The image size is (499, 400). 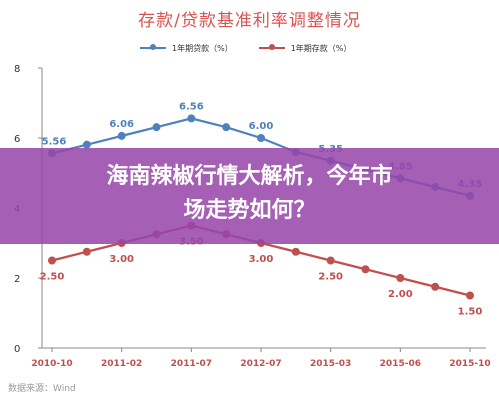 What do you see at coordinates (121, 124) in the screenshot?
I see `data-label: 6.06` at bounding box center [121, 124].